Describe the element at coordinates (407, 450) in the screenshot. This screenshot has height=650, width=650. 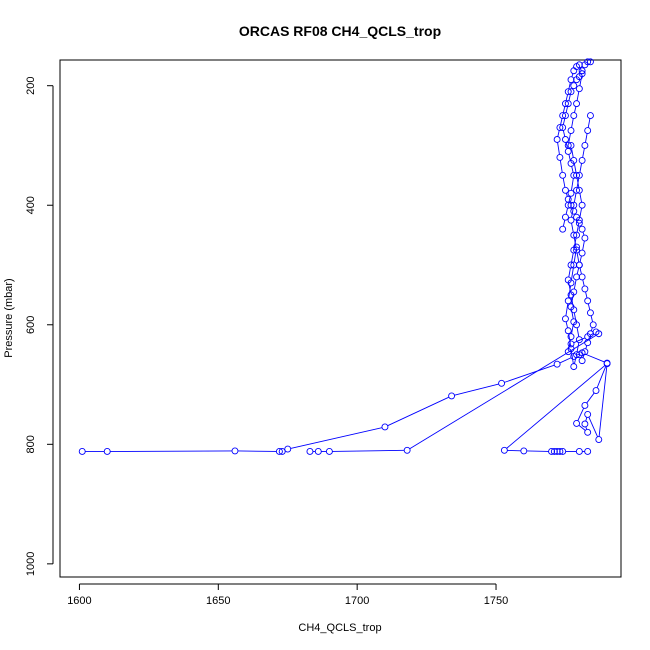
I see `series-1-point` at that location.